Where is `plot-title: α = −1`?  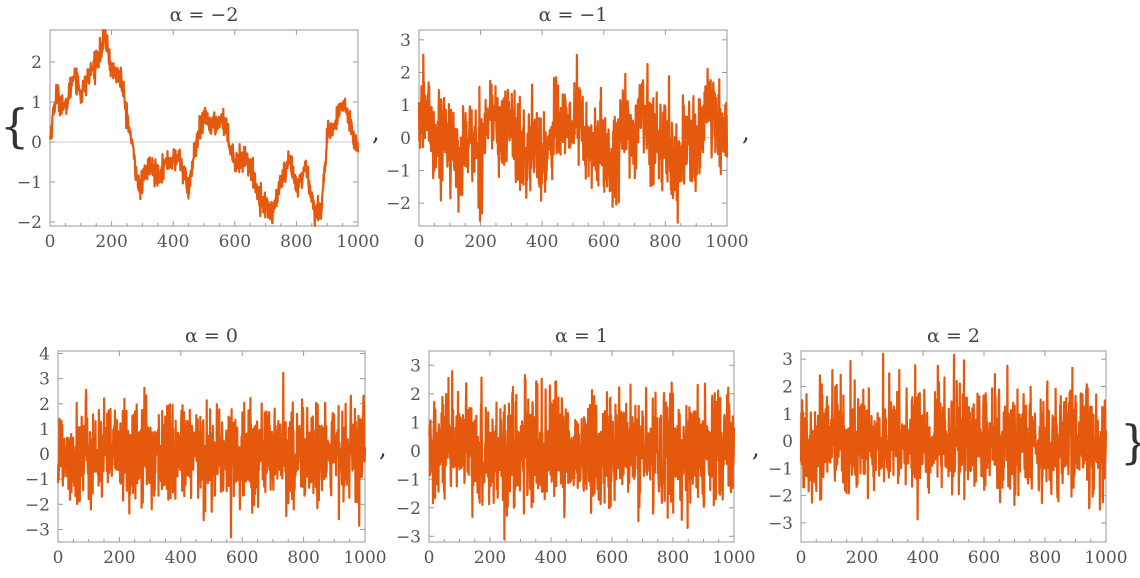 plot-title: α = −1 is located at coordinates (573, 15).